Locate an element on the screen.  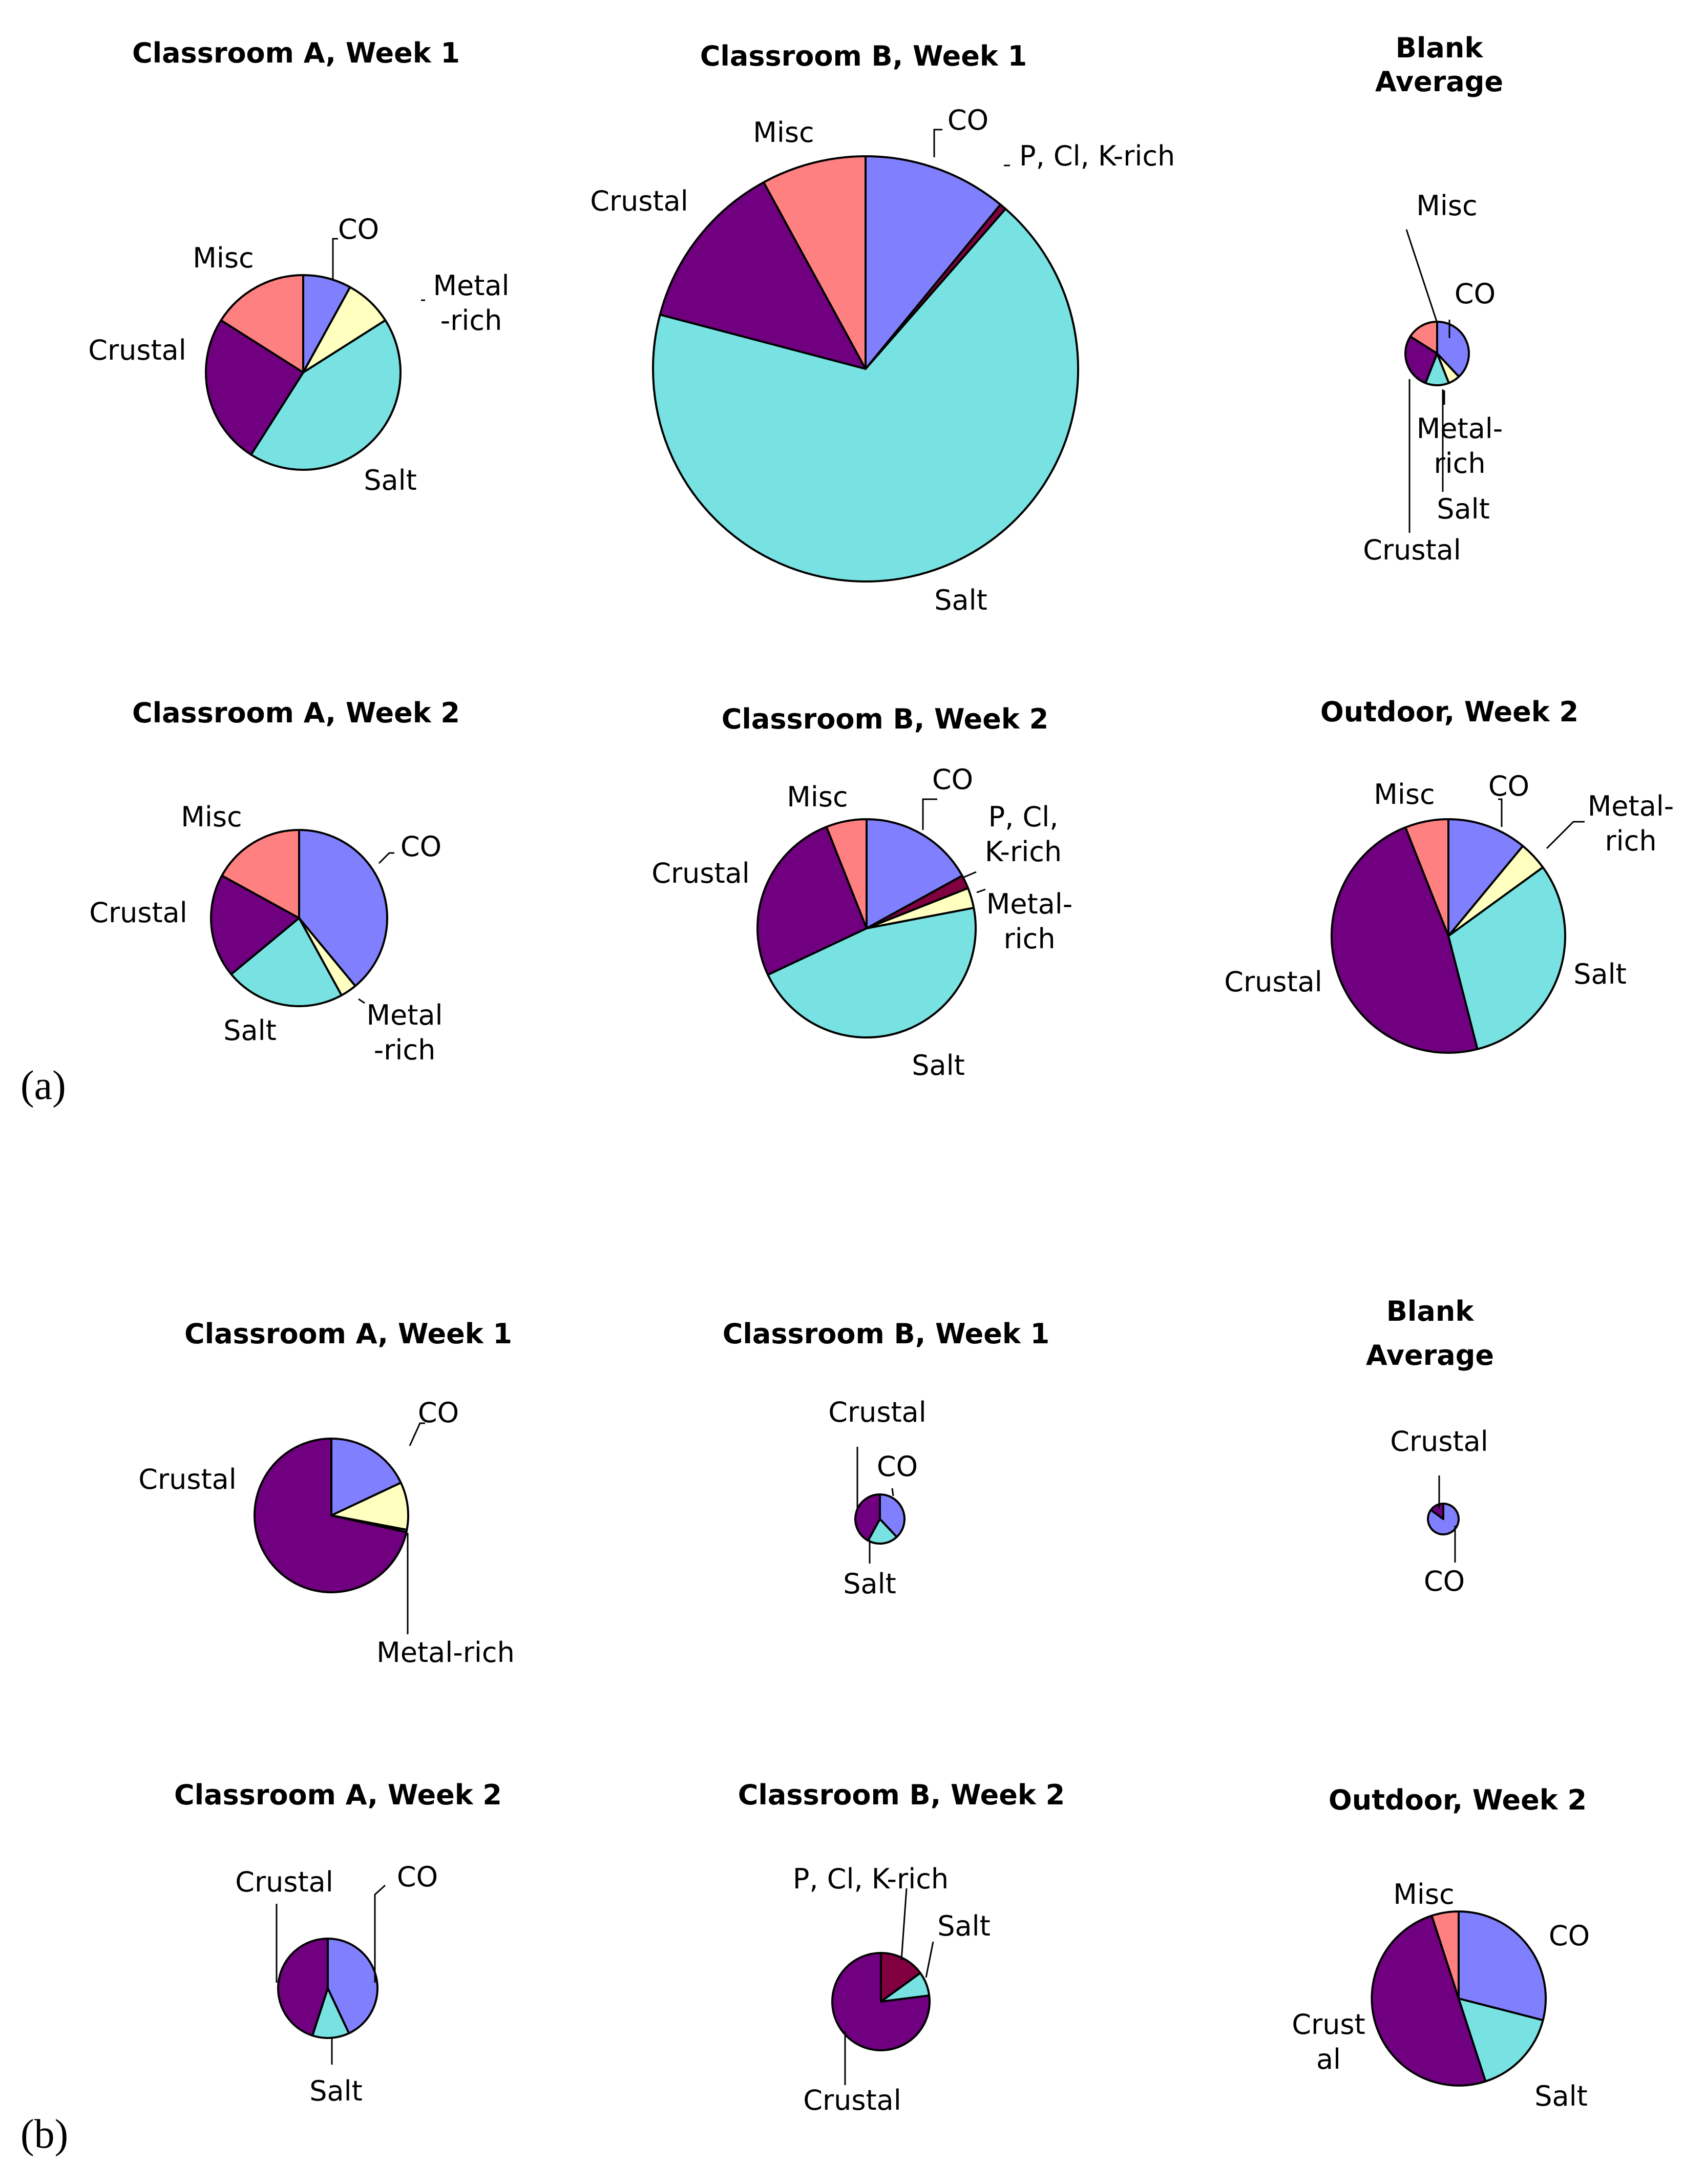
pie-chart-7: Classroom A, Week 1 CO Metal-rich Crustal is located at coordinates (326, 1493).